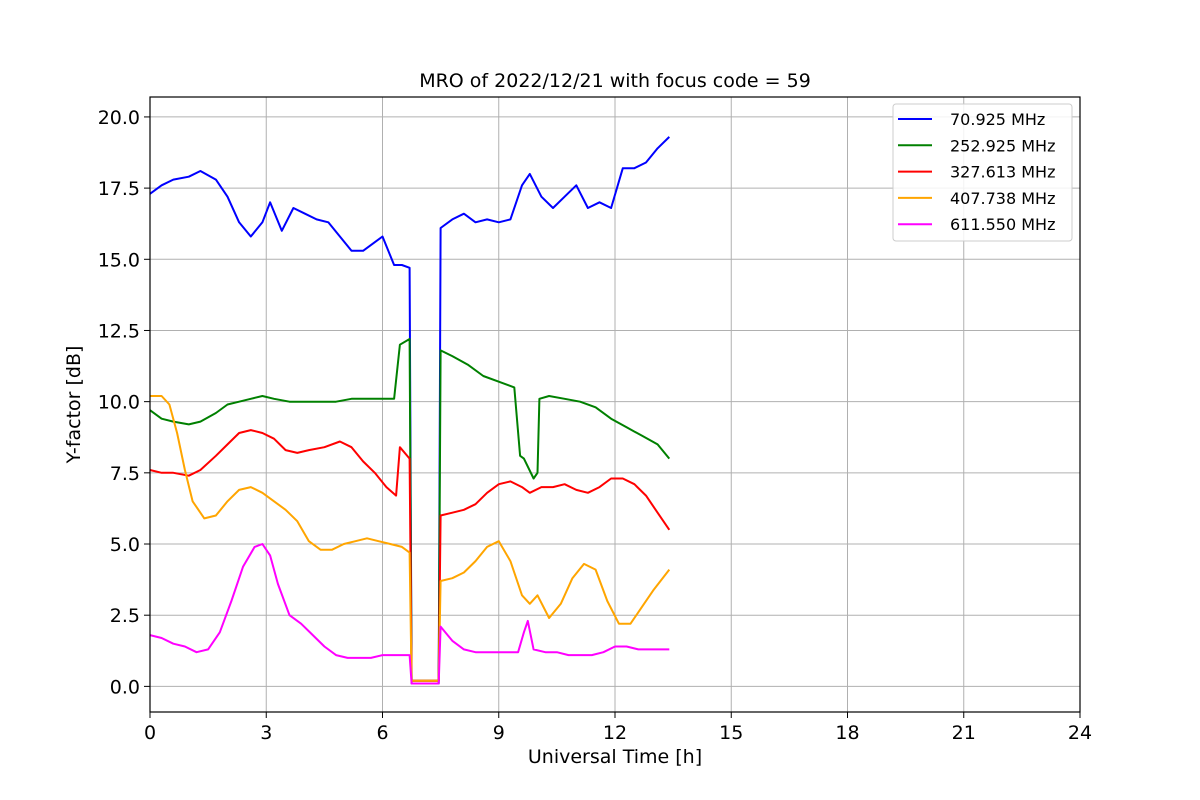 The height and width of the screenshot is (800, 1200). Describe the element at coordinates (125, 474) in the screenshot. I see `y-tick-label: 7.5` at that location.